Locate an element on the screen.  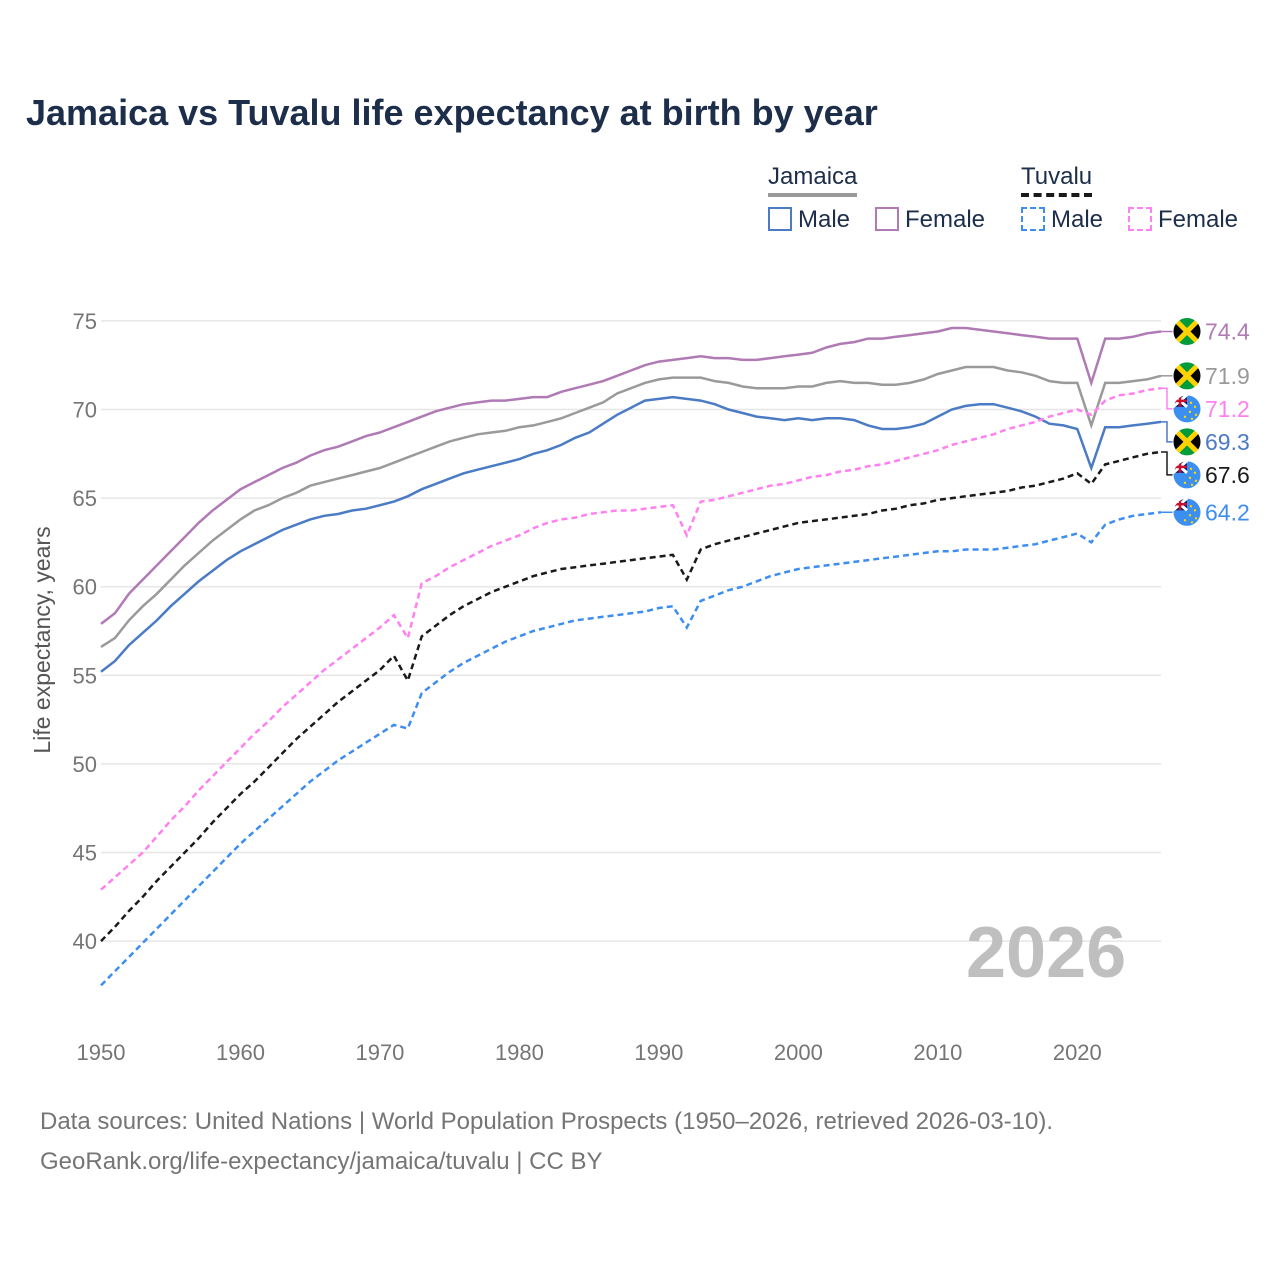
legend-jamaica-male-swatch is located at coordinates (780, 219).